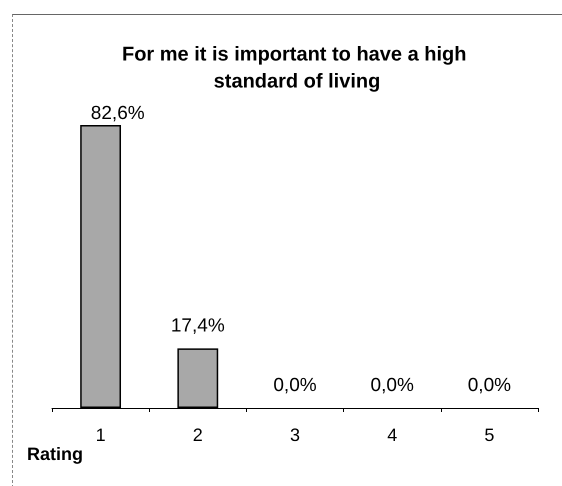 This screenshot has height=486, width=562. Describe the element at coordinates (197, 325) in the screenshot. I see `data-label: 17,4%` at that location.